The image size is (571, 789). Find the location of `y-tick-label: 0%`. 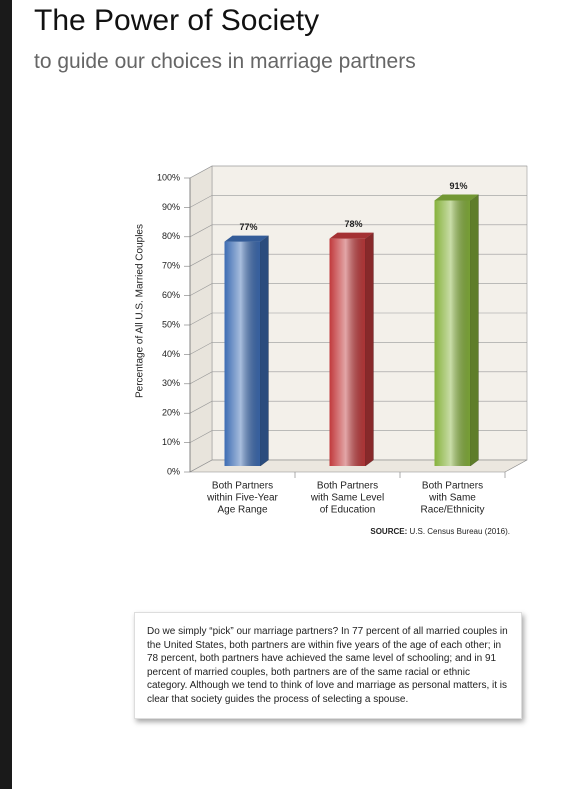

y-tick-label: 0% is located at coordinates (173, 471).